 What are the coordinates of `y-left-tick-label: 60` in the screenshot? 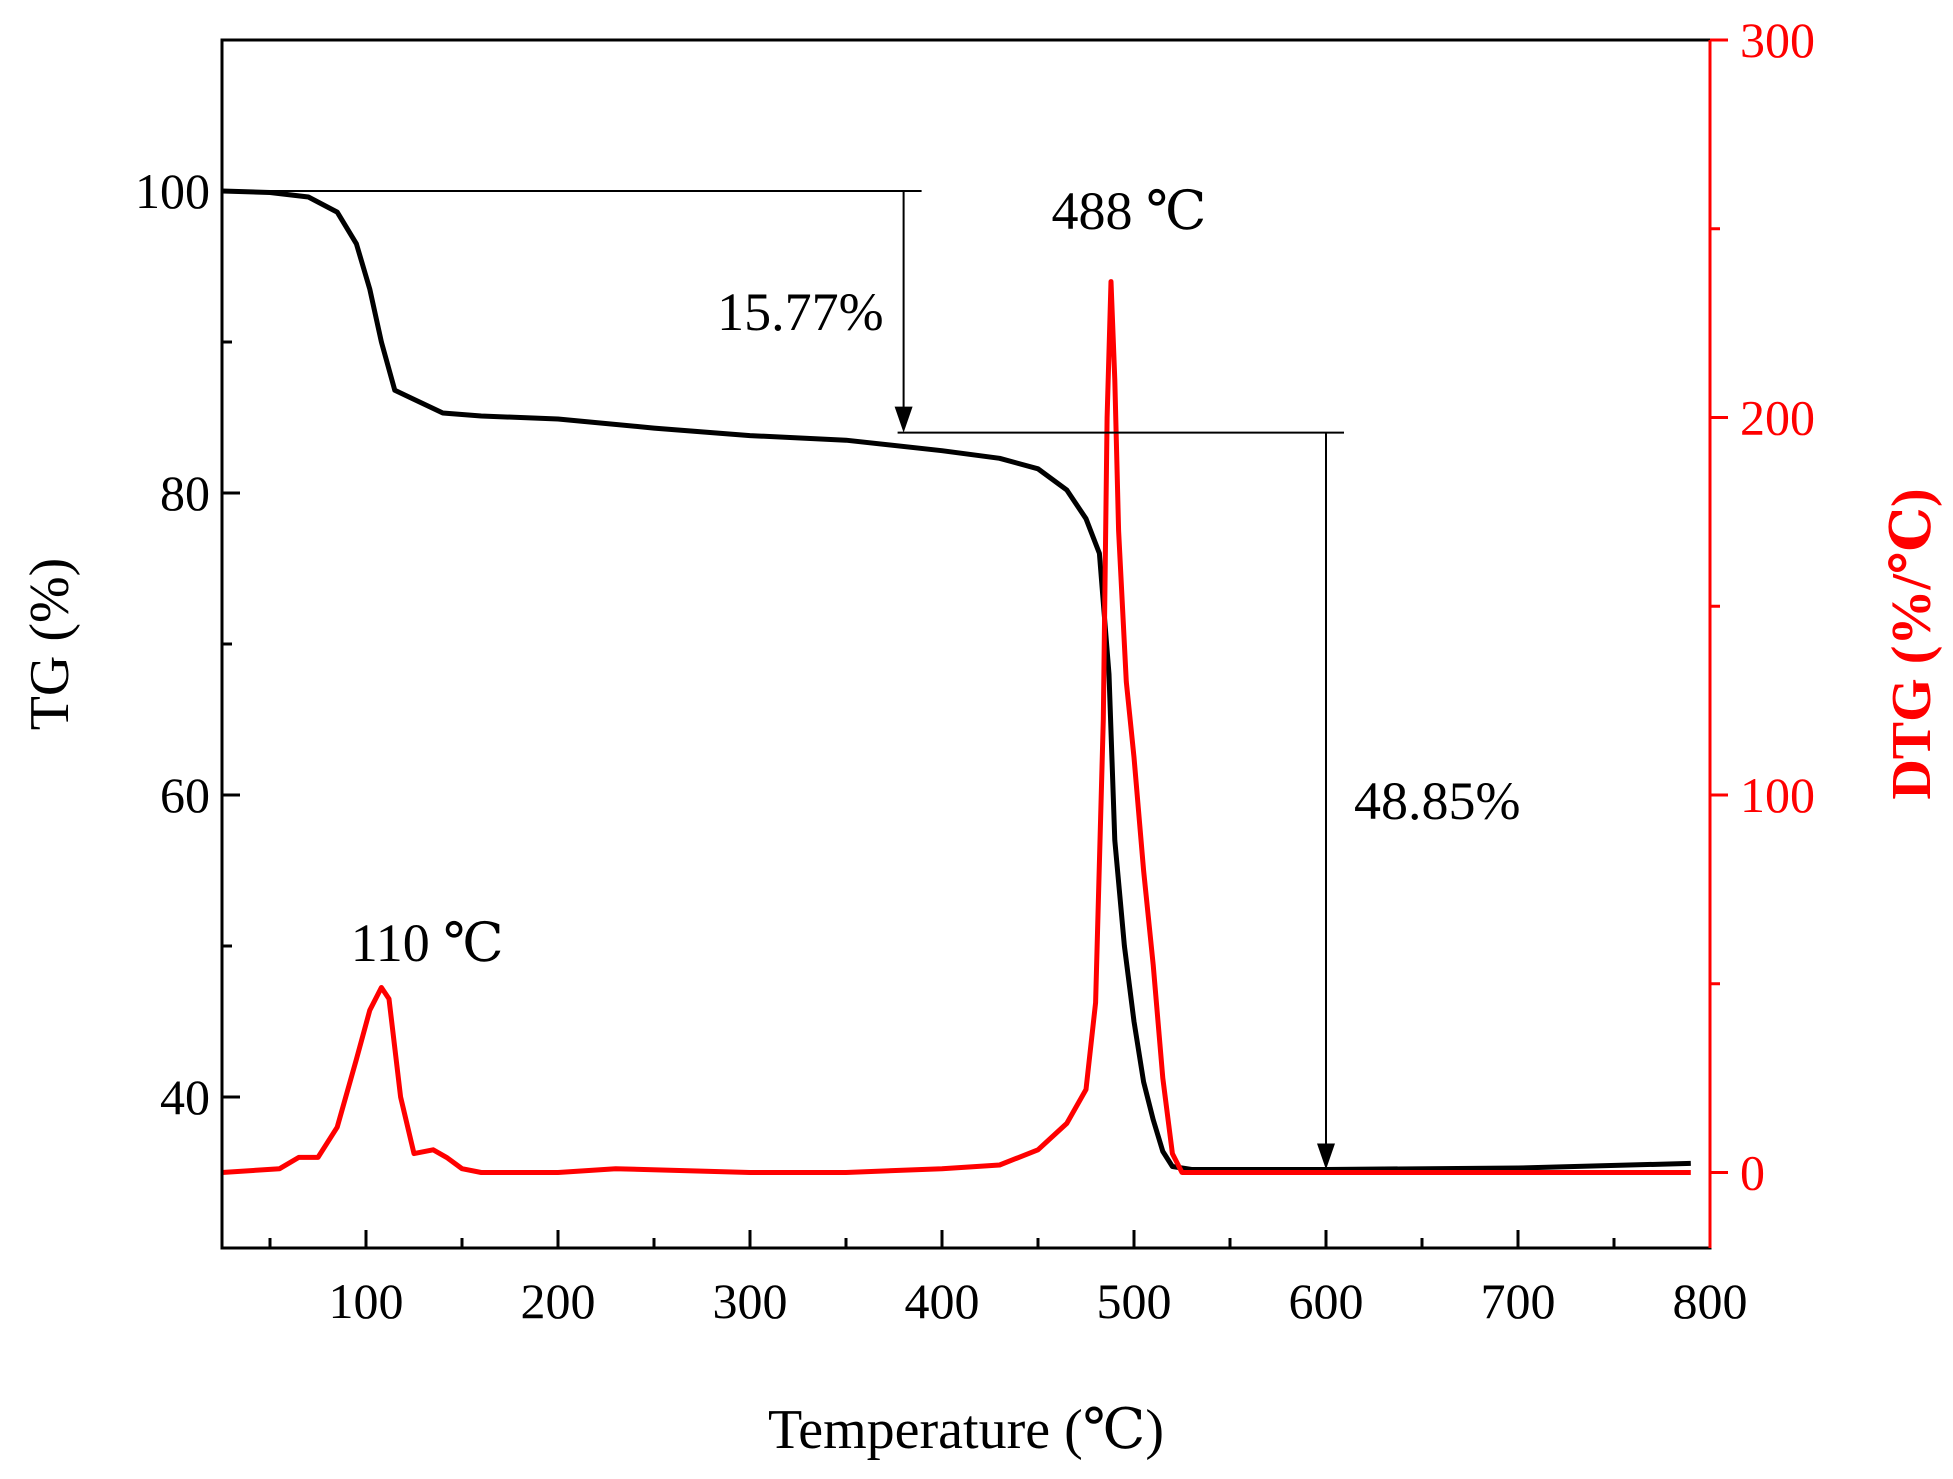 It's located at (185, 795).